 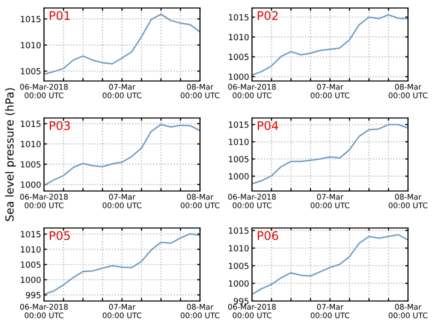 I want to click on chart-title: P02, so click(x=268, y=15).